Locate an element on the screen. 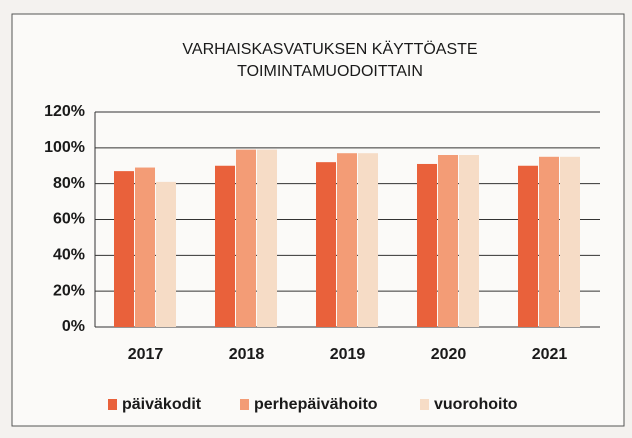 This screenshot has width=632, height=438. x-tick-label: 2017 is located at coordinates (146, 354).